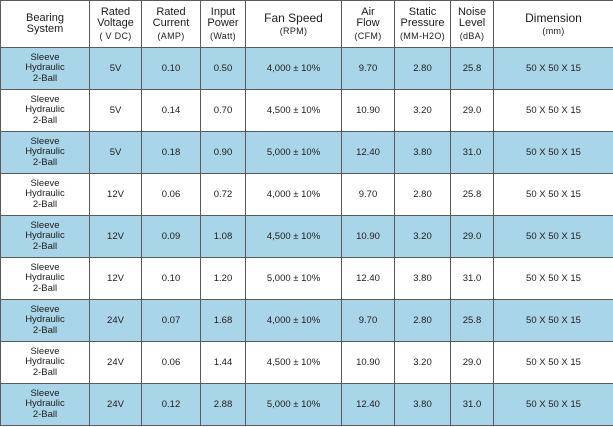 The width and height of the screenshot is (613, 427). What do you see at coordinates (223, 24) in the screenshot?
I see `header-input-power: Input Power (Watt)` at bounding box center [223, 24].